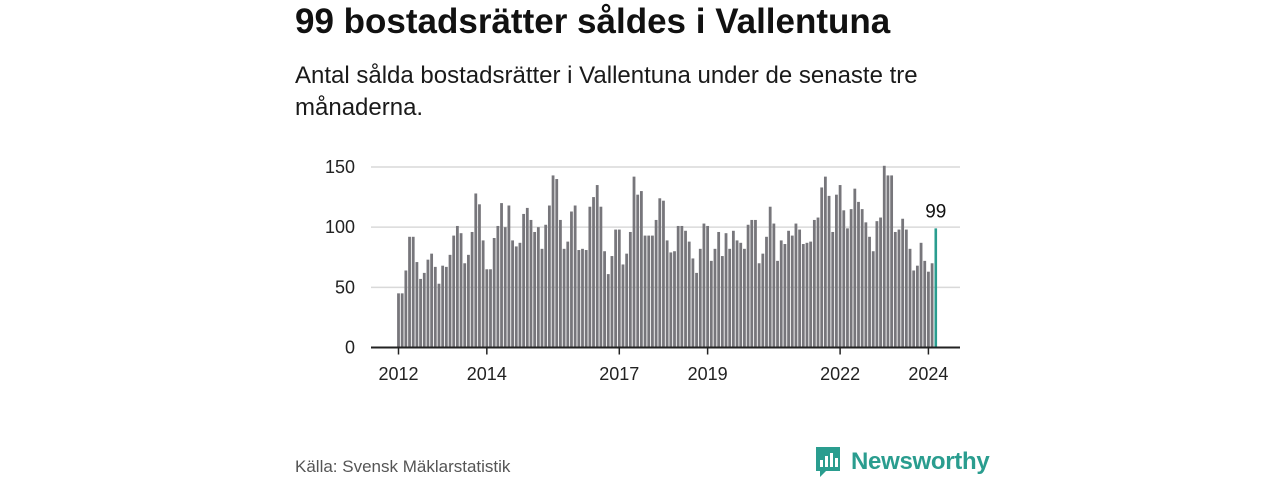  Describe the element at coordinates (935, 211) in the screenshot. I see `highlight-value-label: 99` at that location.